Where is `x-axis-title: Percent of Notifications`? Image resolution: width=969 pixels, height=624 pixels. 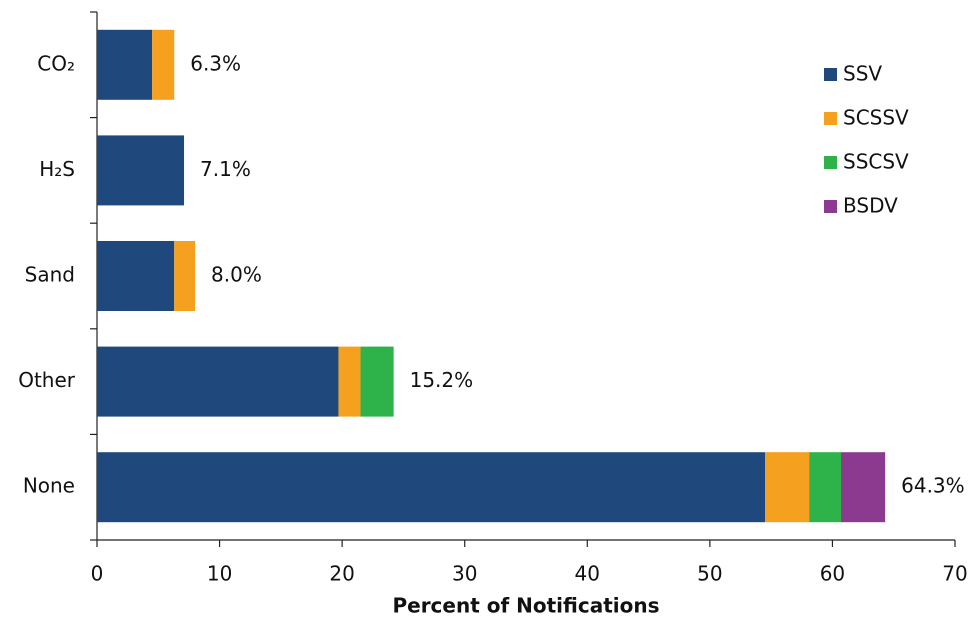
x-axis-title: Percent of Notifications is located at coordinates (525, 606).